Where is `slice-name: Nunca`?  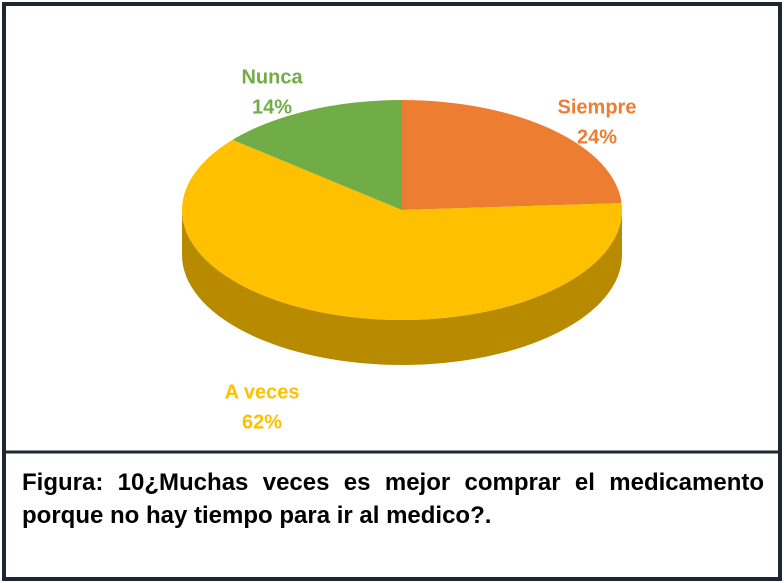
slice-name: Nunca is located at coordinates (272, 77).